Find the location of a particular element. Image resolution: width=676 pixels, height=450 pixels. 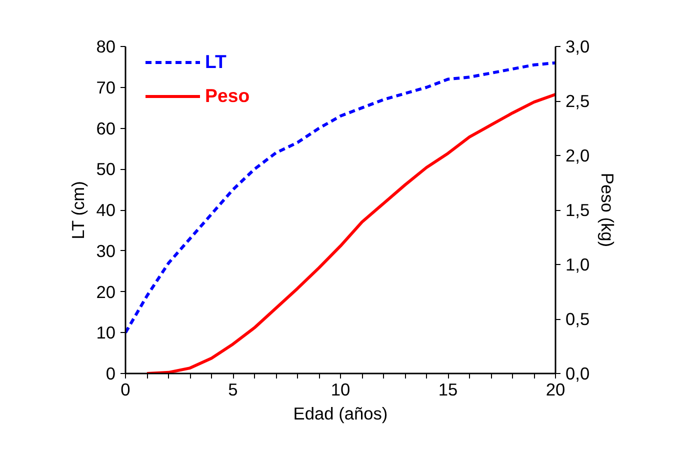

y-tick-label: 50 is located at coordinates (106, 169).